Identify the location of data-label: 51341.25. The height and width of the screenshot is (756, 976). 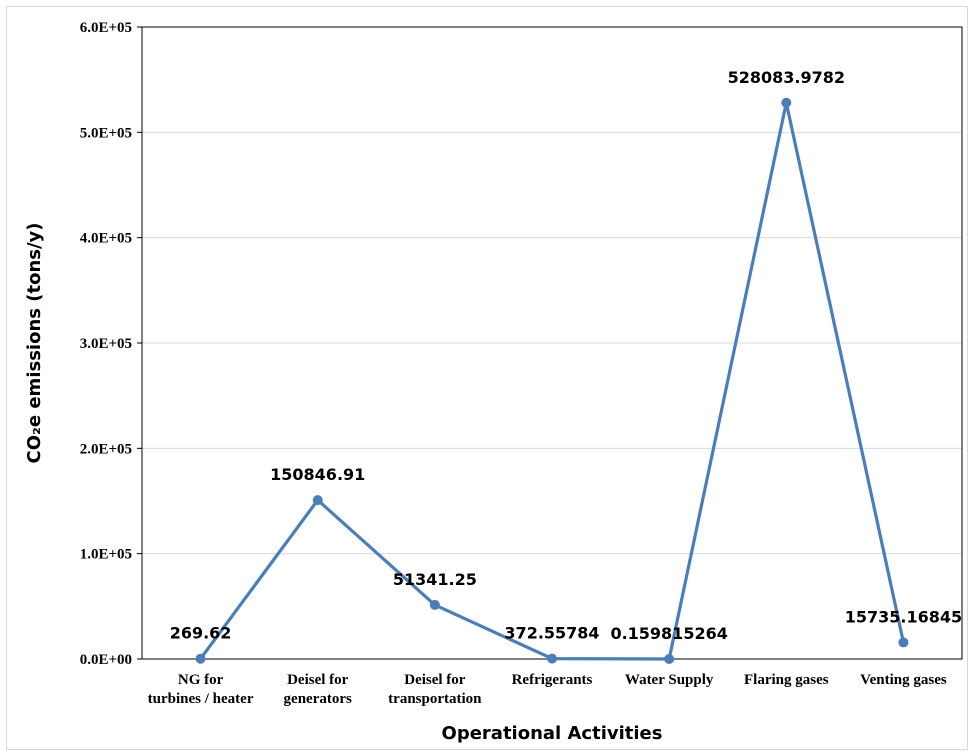
(435, 579).